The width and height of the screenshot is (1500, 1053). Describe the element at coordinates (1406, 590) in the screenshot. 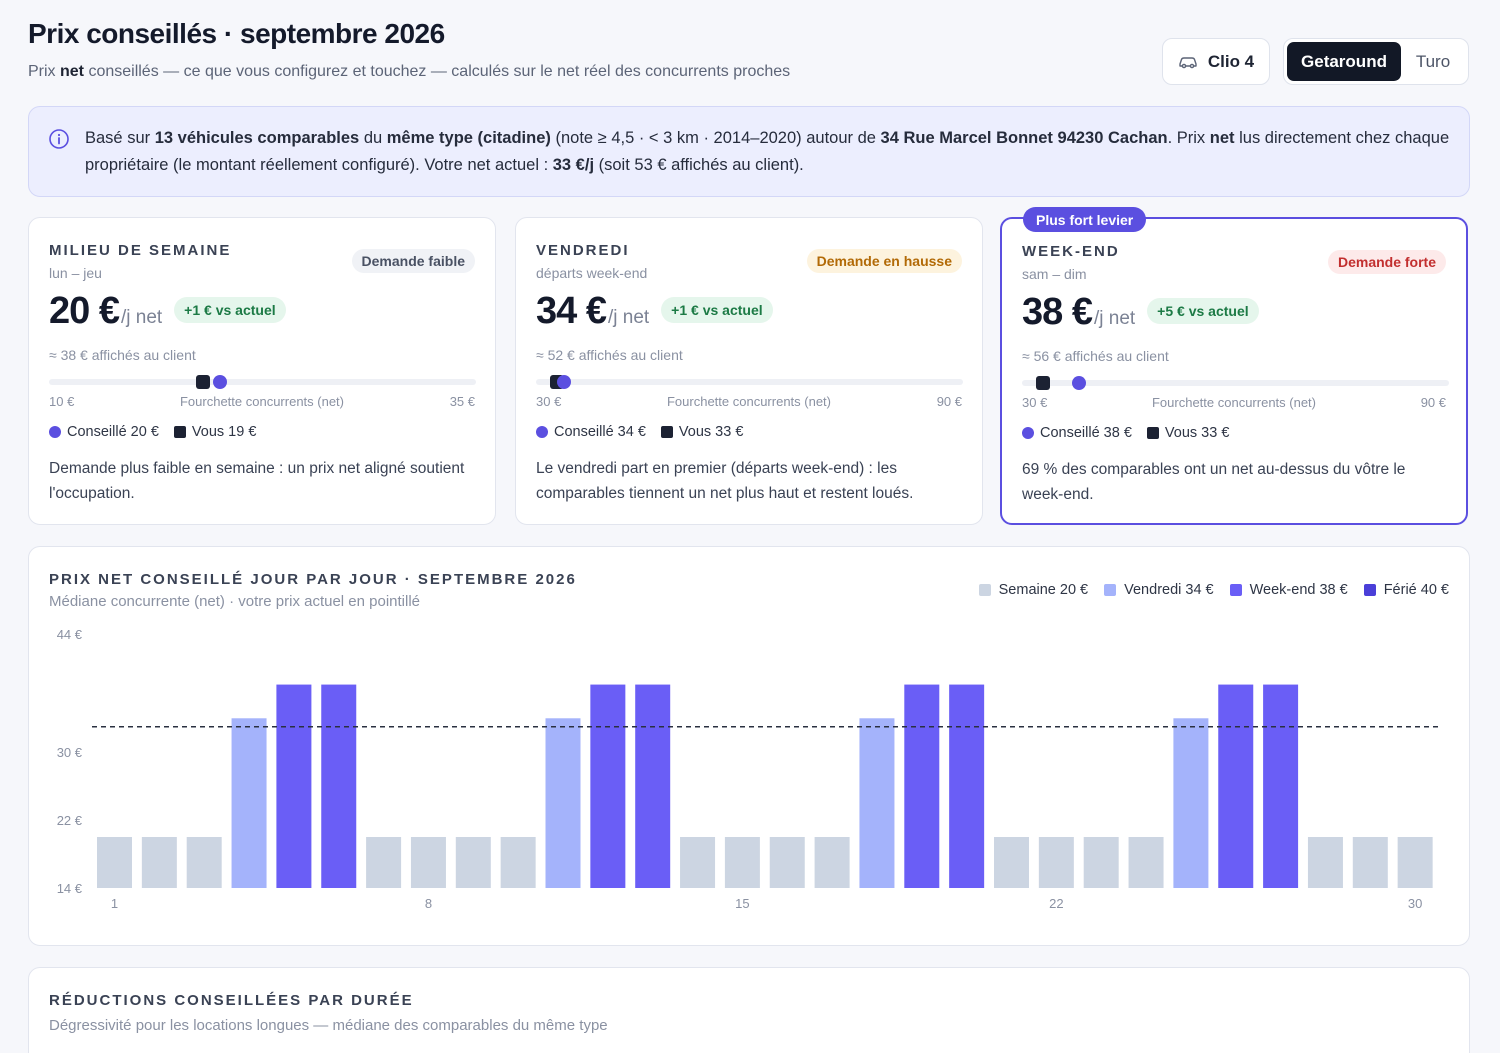

I see `legend-item-ferie: Férié 40 €` at that location.